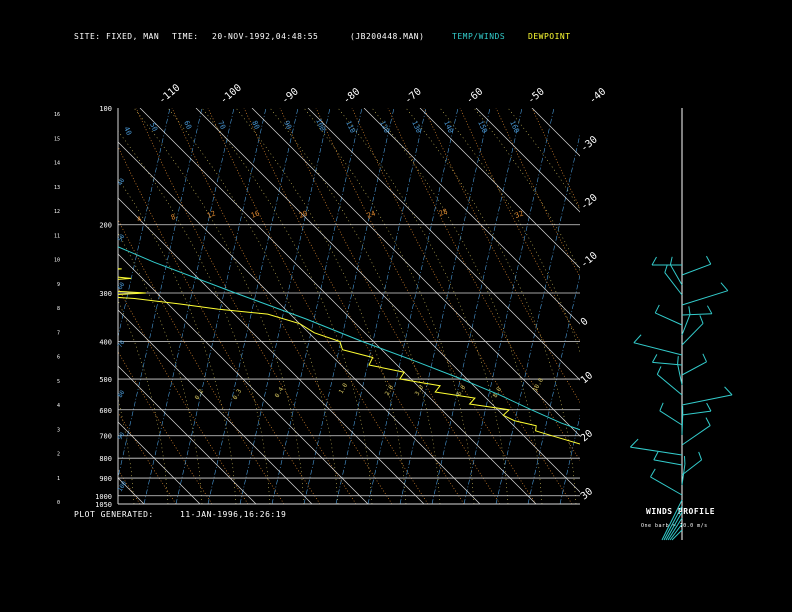  What do you see at coordinates (139, 219) in the screenshot?
I see `dry-adiabat-label: 4` at bounding box center [139, 219].